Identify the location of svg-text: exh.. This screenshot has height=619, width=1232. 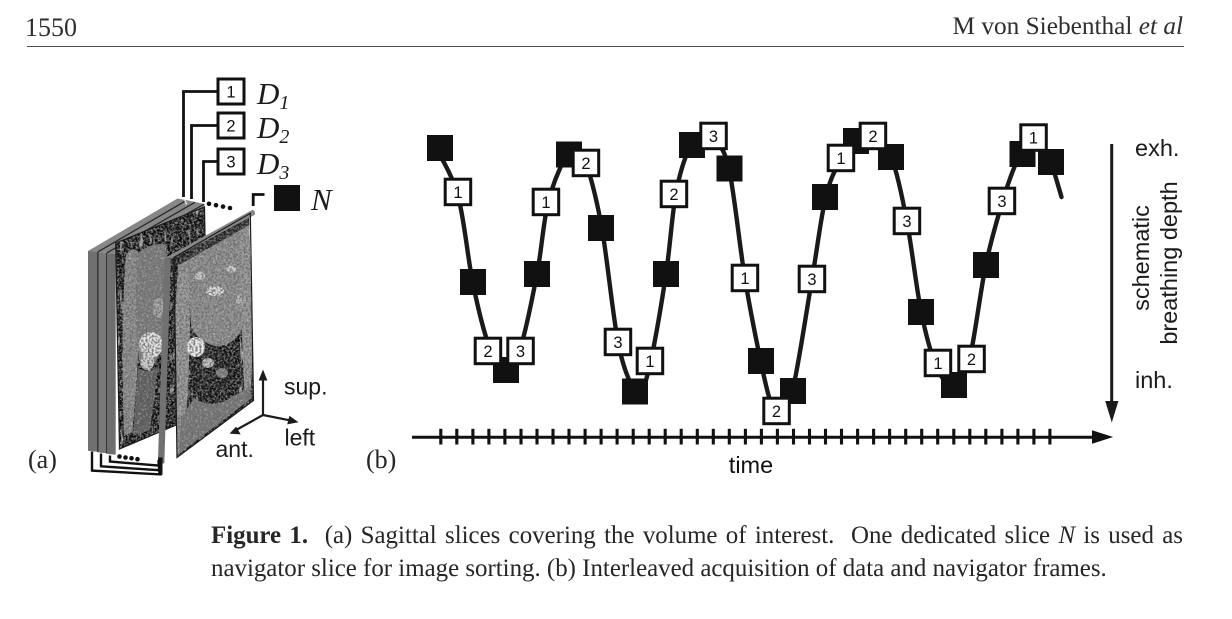
(1157, 148).